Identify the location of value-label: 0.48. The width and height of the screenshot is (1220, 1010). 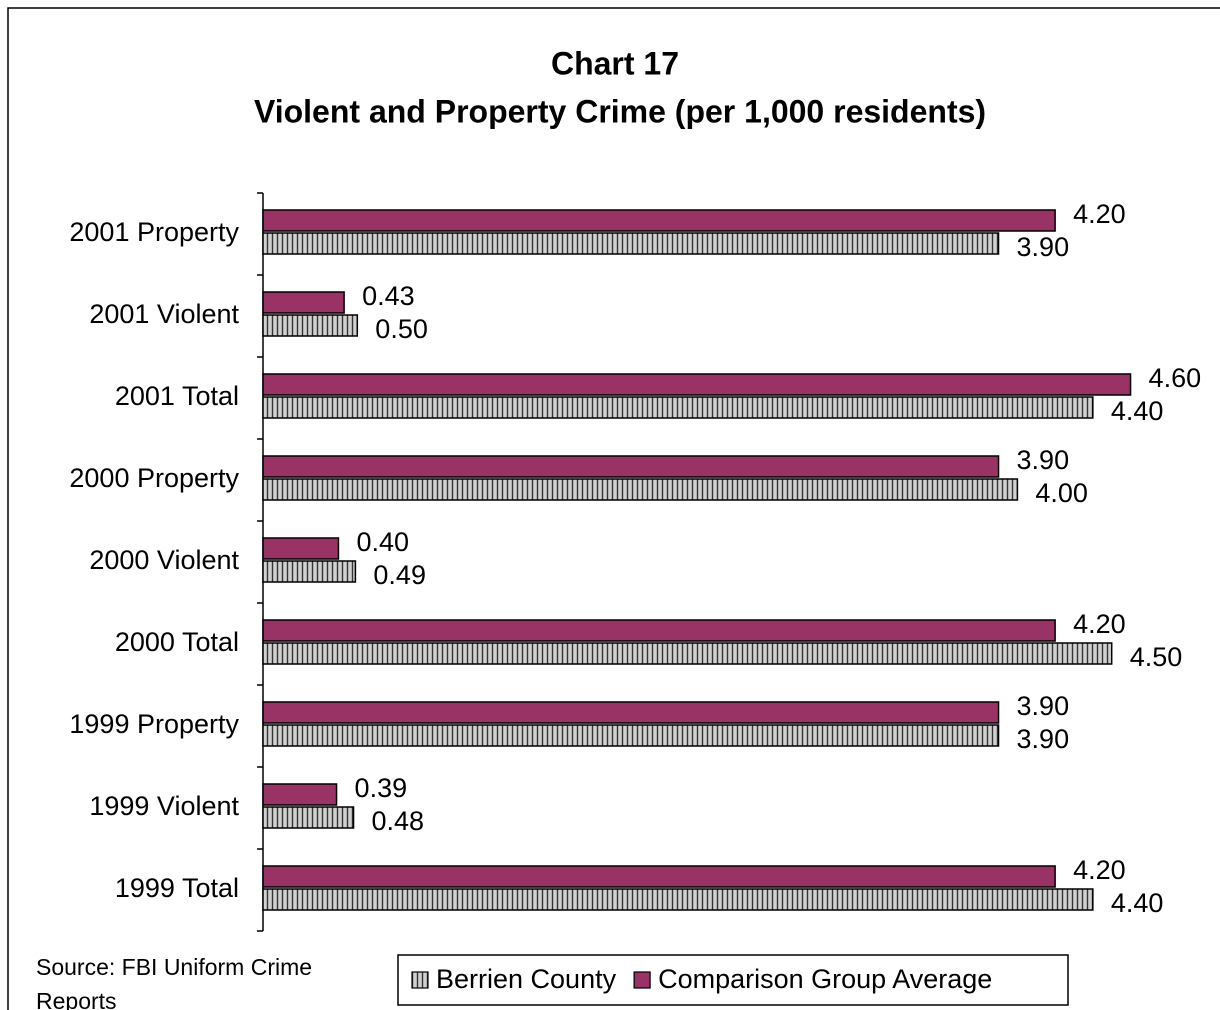
(398, 821).